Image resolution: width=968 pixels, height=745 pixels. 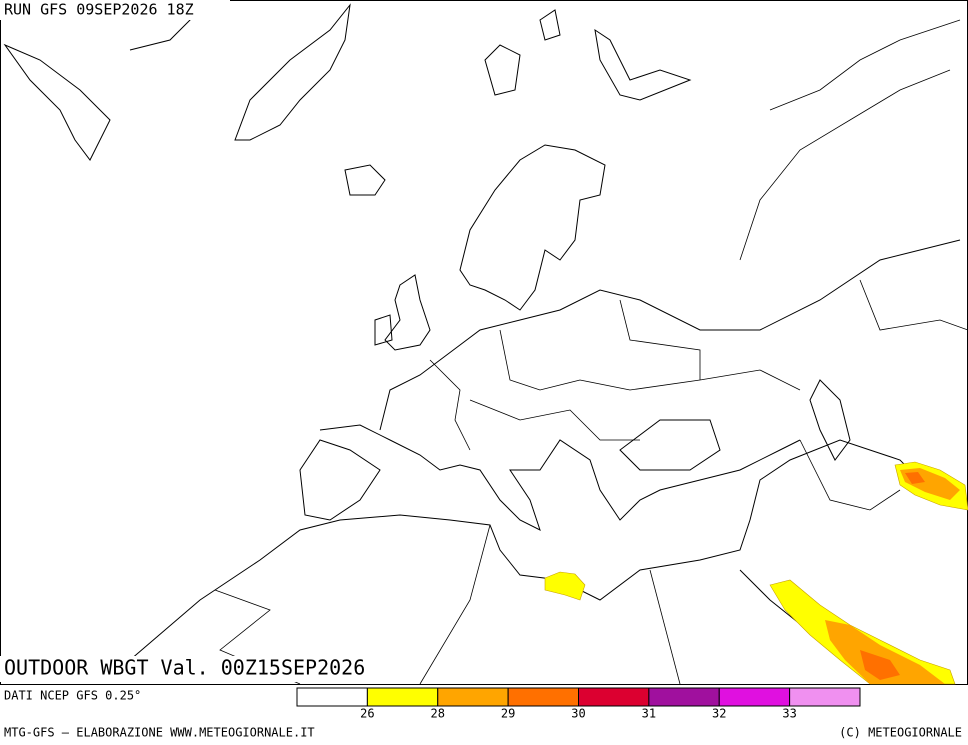 I want to click on colorbar-tick-label: 33, so click(x=789, y=714).